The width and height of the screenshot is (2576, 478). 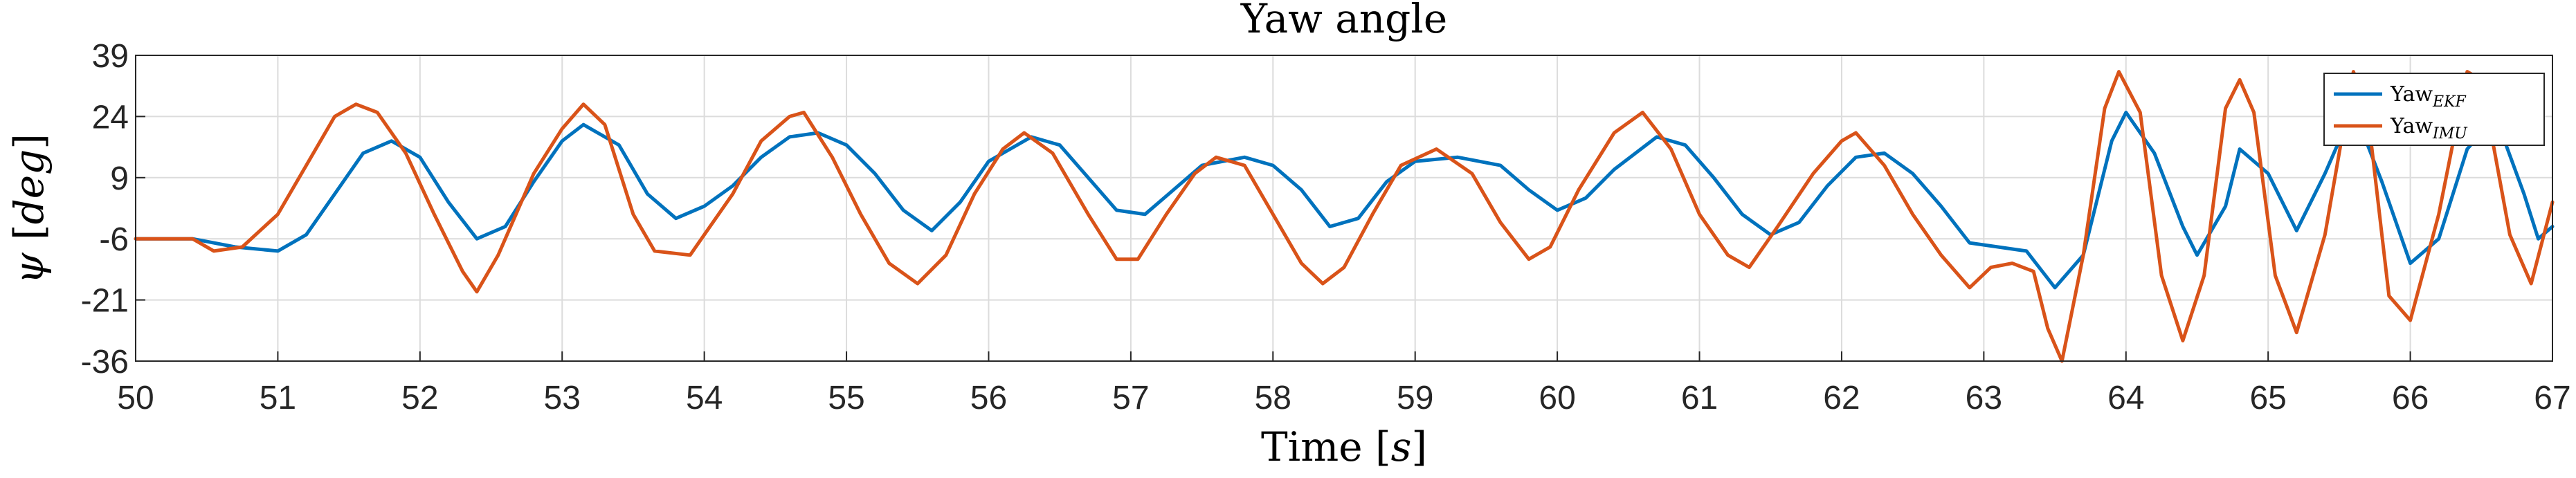 I want to click on x-tick-label: 54, so click(x=704, y=398).